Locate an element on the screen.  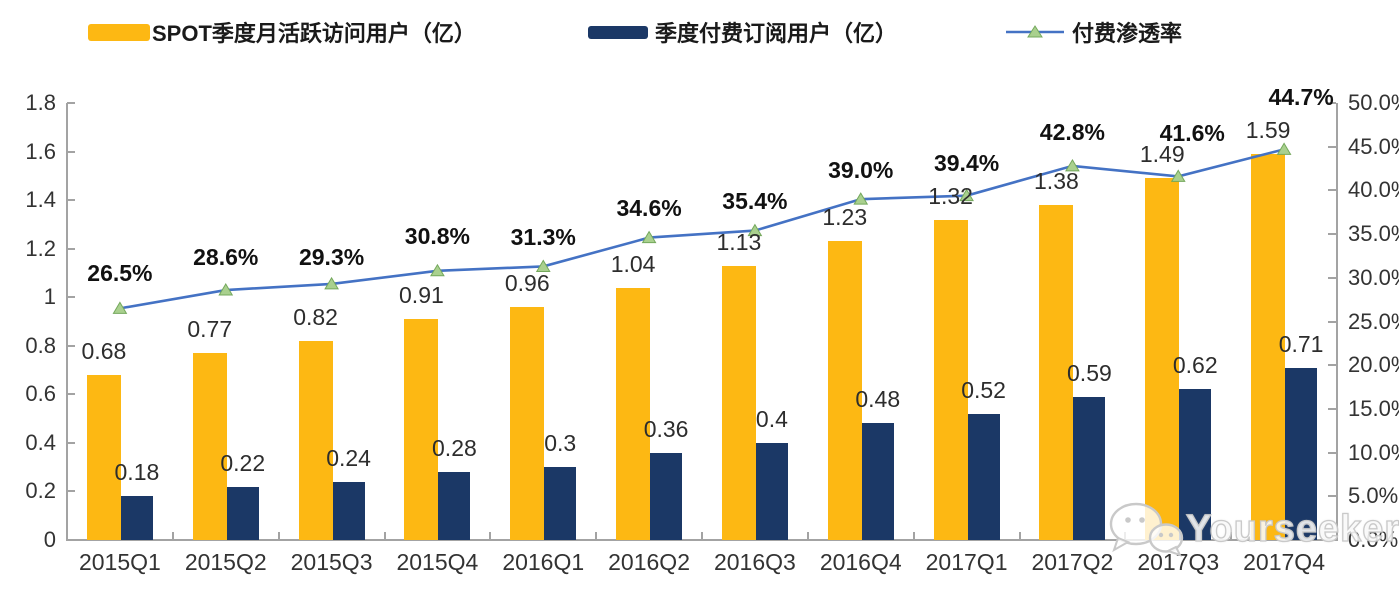
subs-value-label: 0.71 is located at coordinates (1301, 343).